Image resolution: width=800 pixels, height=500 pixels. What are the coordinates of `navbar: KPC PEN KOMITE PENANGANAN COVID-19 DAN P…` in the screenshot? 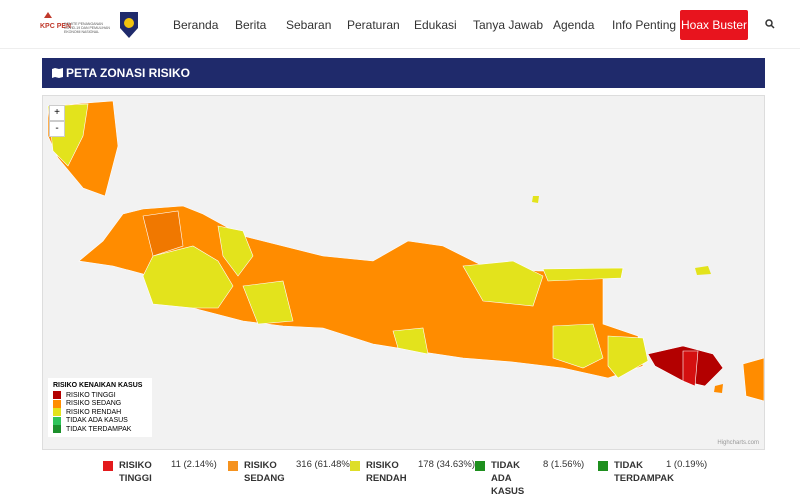 It's located at (400, 24).